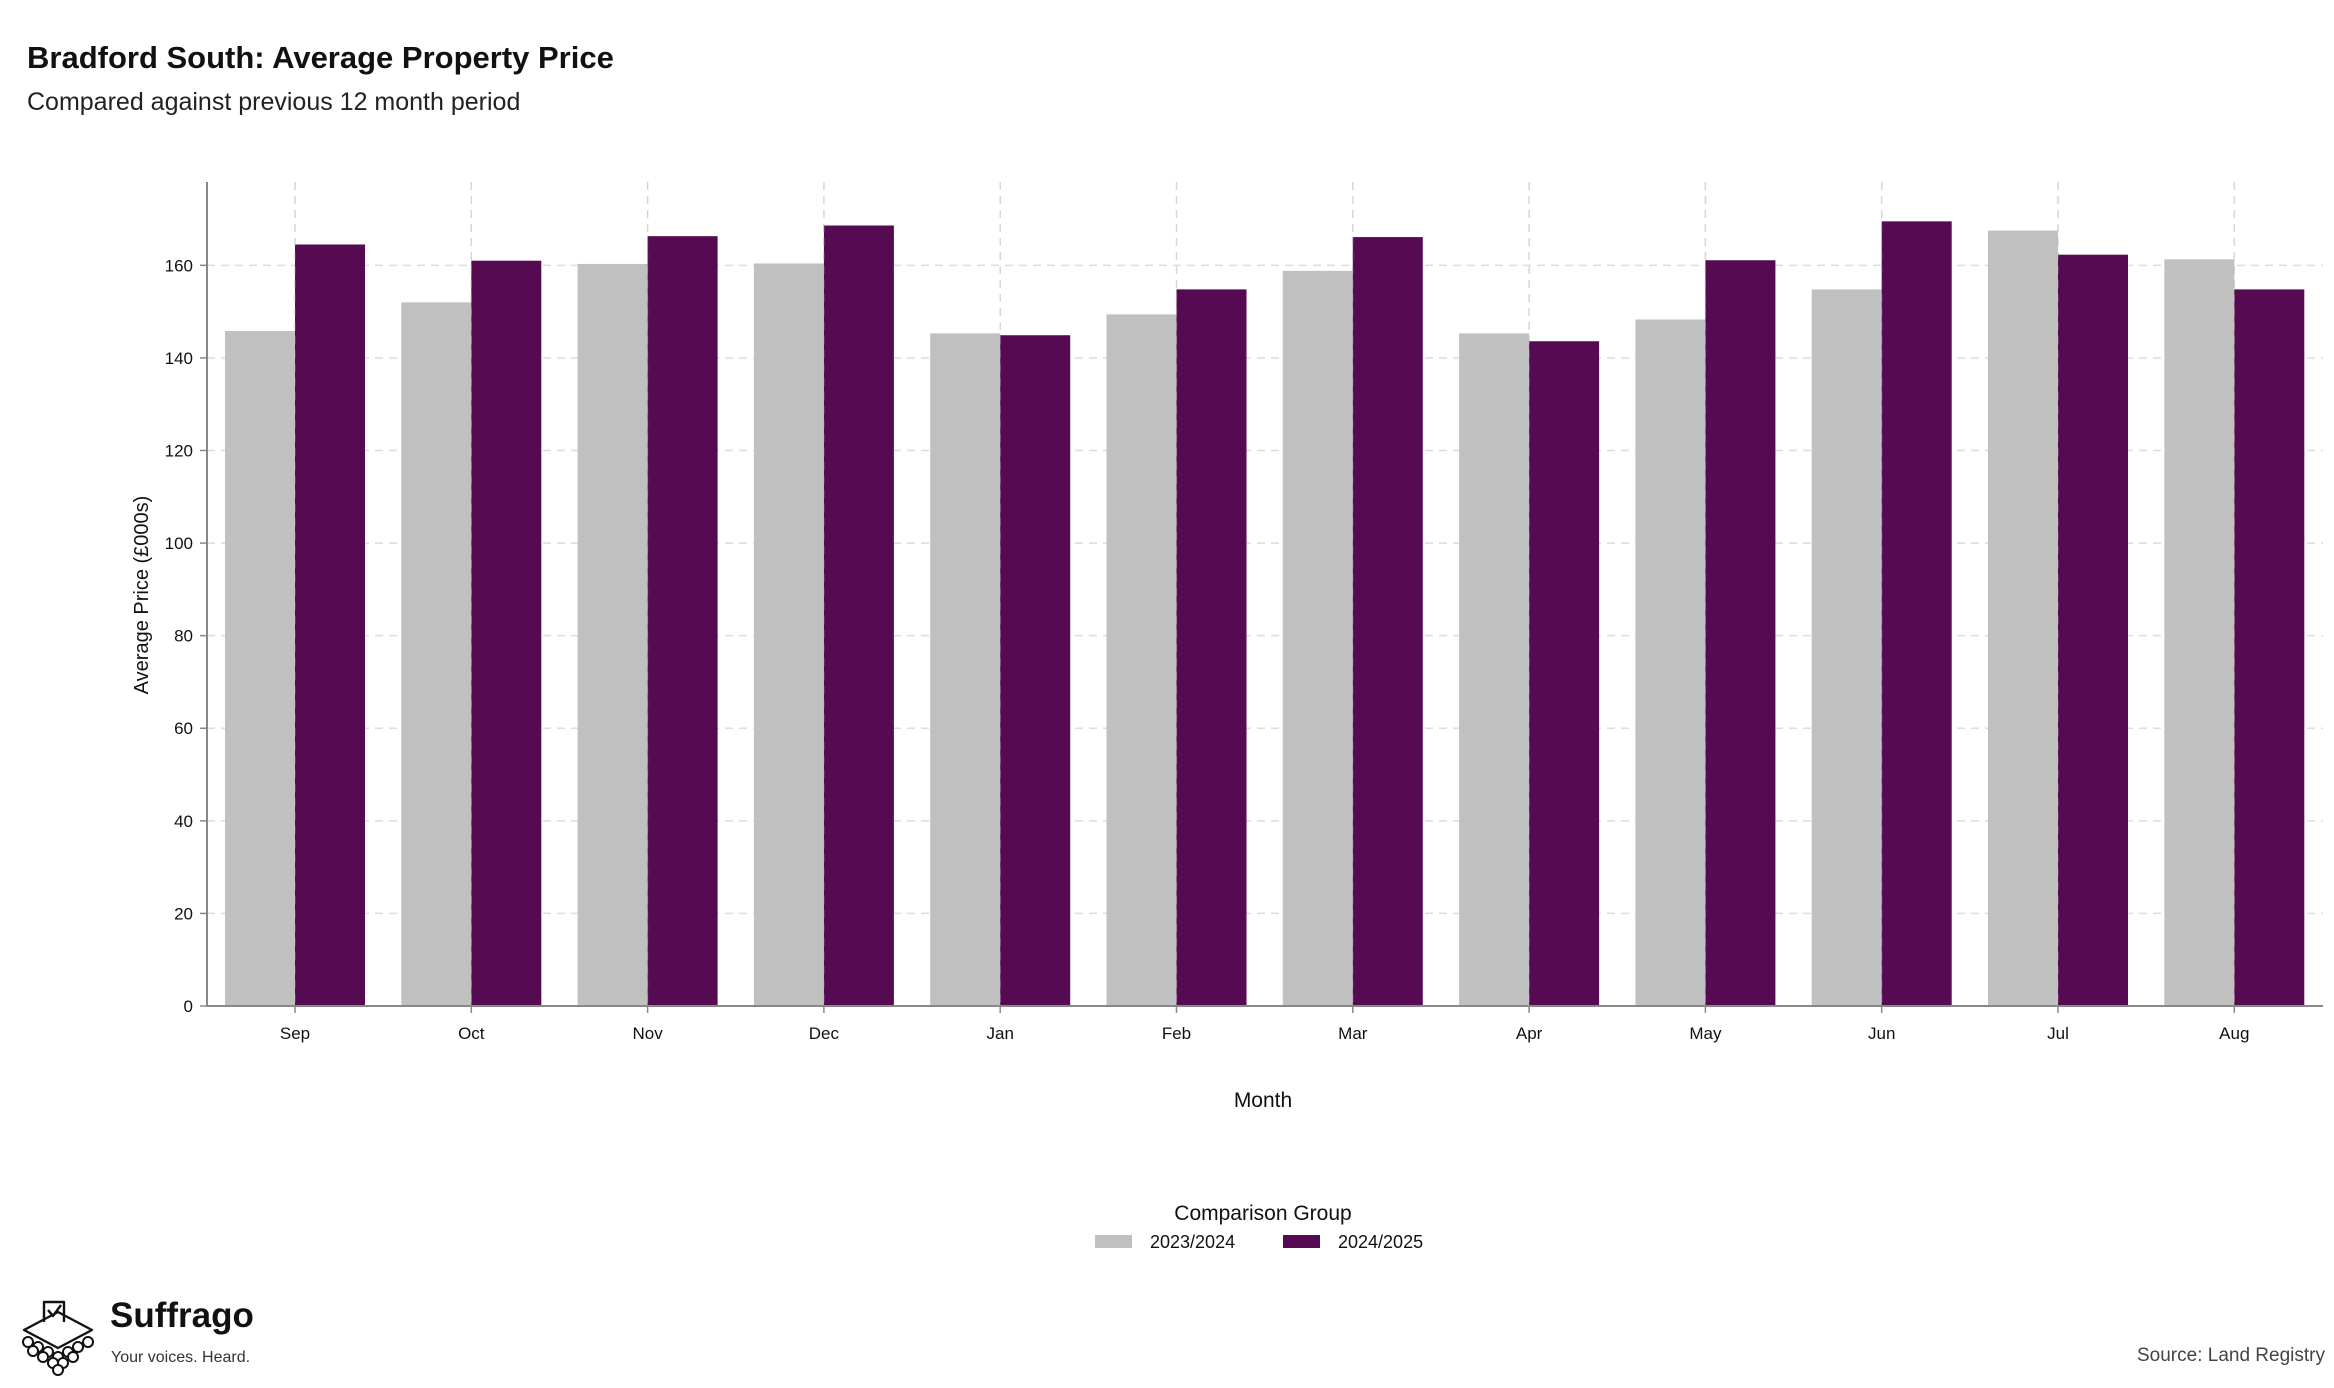 The width and height of the screenshot is (2334, 1388). Describe the element at coordinates (179, 265) in the screenshot. I see `y-tick-label: 160` at that location.